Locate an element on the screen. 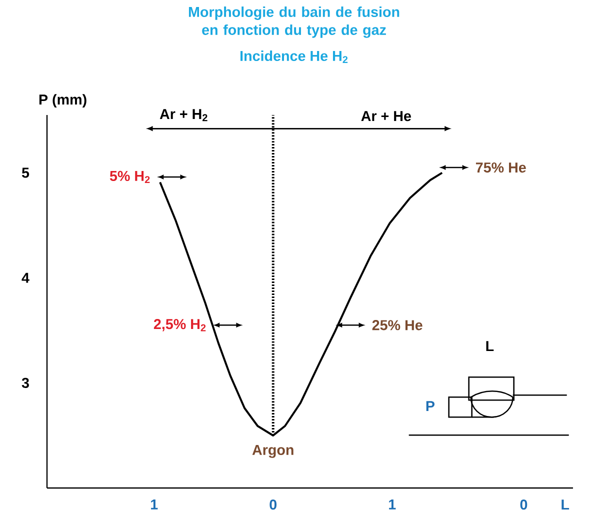 Image resolution: width=589 pixels, height=531 pixels. x-axis-title: 0 L is located at coordinates (545, 505).